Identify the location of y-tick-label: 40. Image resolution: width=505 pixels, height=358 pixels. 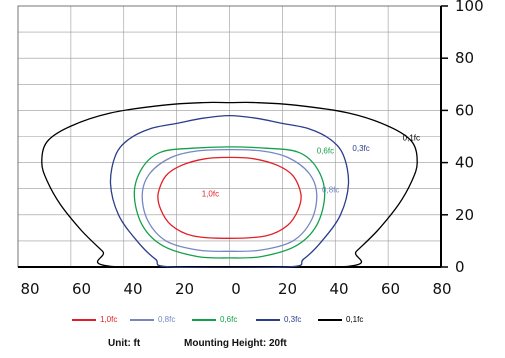
(464, 163).